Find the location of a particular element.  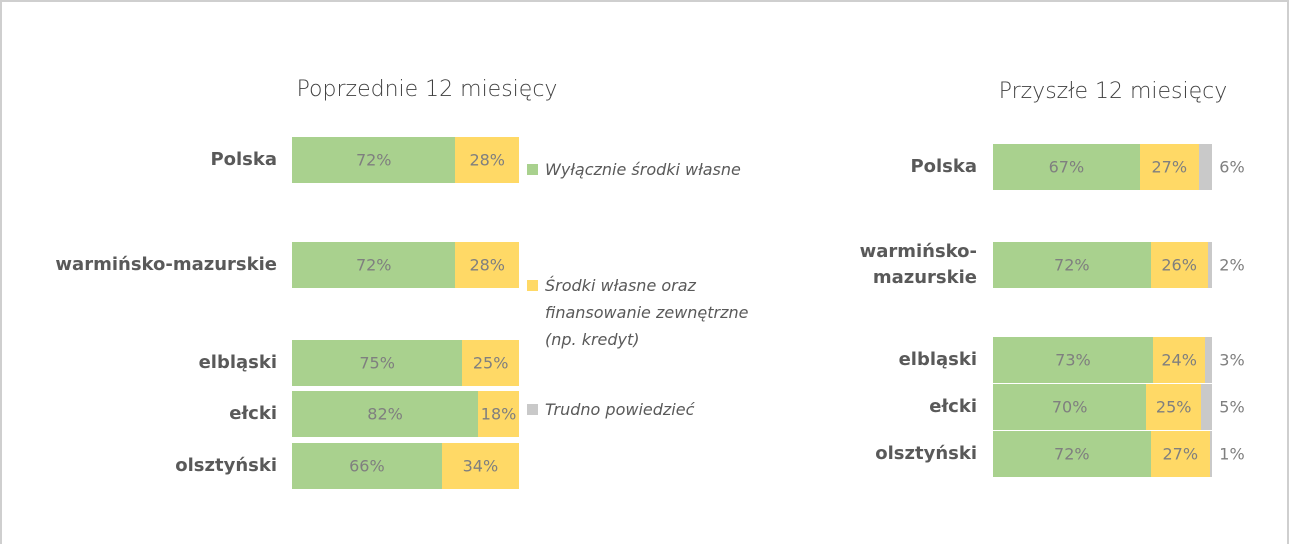

value-label: 34% is located at coordinates (480, 466).